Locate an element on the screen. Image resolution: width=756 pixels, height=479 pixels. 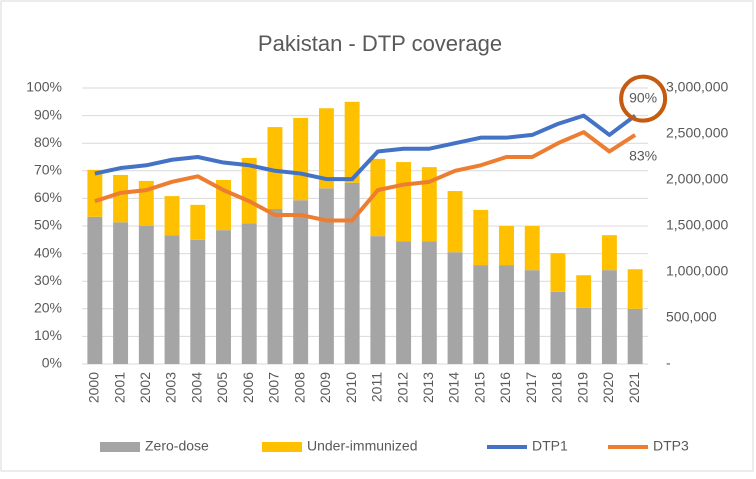
x-tick-label: 2002 is located at coordinates (145, 387).